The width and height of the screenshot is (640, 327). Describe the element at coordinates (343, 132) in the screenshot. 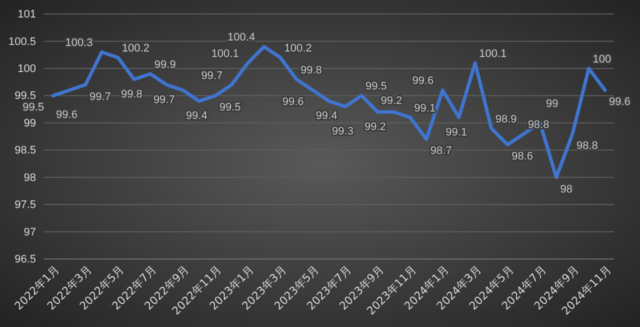

I see `data-label: 99.3` at that location.